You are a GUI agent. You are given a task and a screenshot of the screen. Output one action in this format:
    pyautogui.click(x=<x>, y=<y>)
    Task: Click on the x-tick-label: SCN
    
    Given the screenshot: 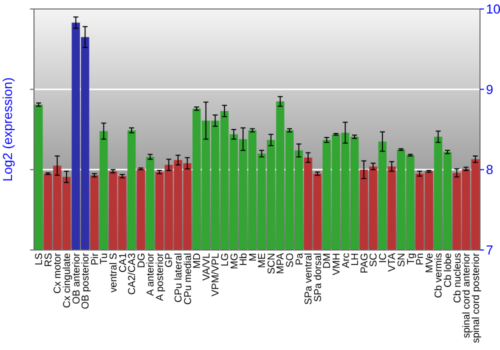 What is the action you would take?
    pyautogui.click(x=272, y=263)
    